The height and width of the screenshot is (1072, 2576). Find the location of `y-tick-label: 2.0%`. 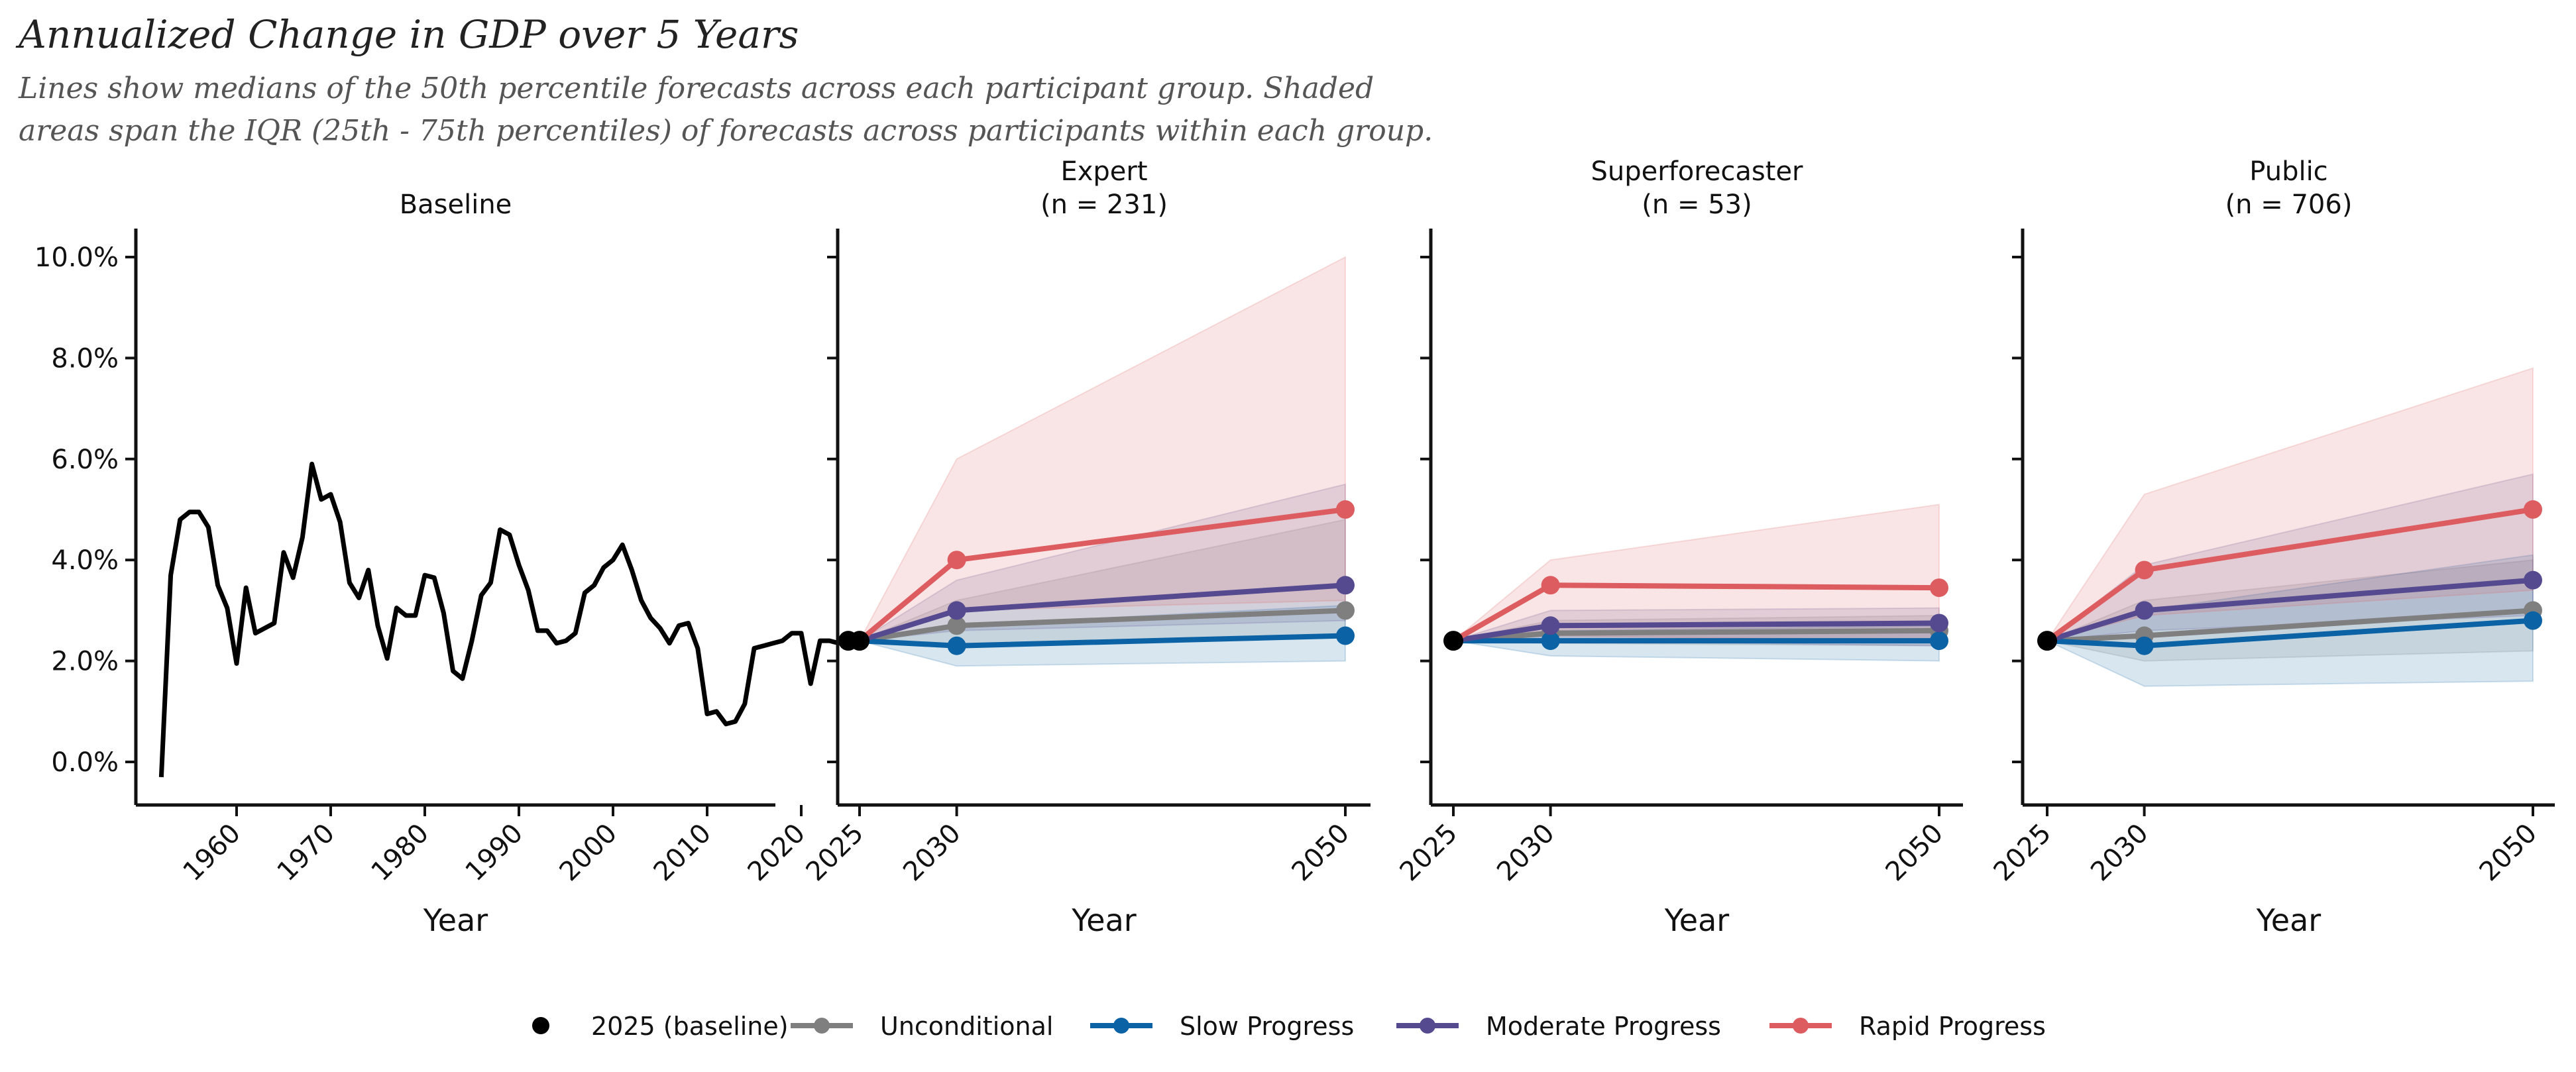

y-tick-label: 2.0% is located at coordinates (85, 662).